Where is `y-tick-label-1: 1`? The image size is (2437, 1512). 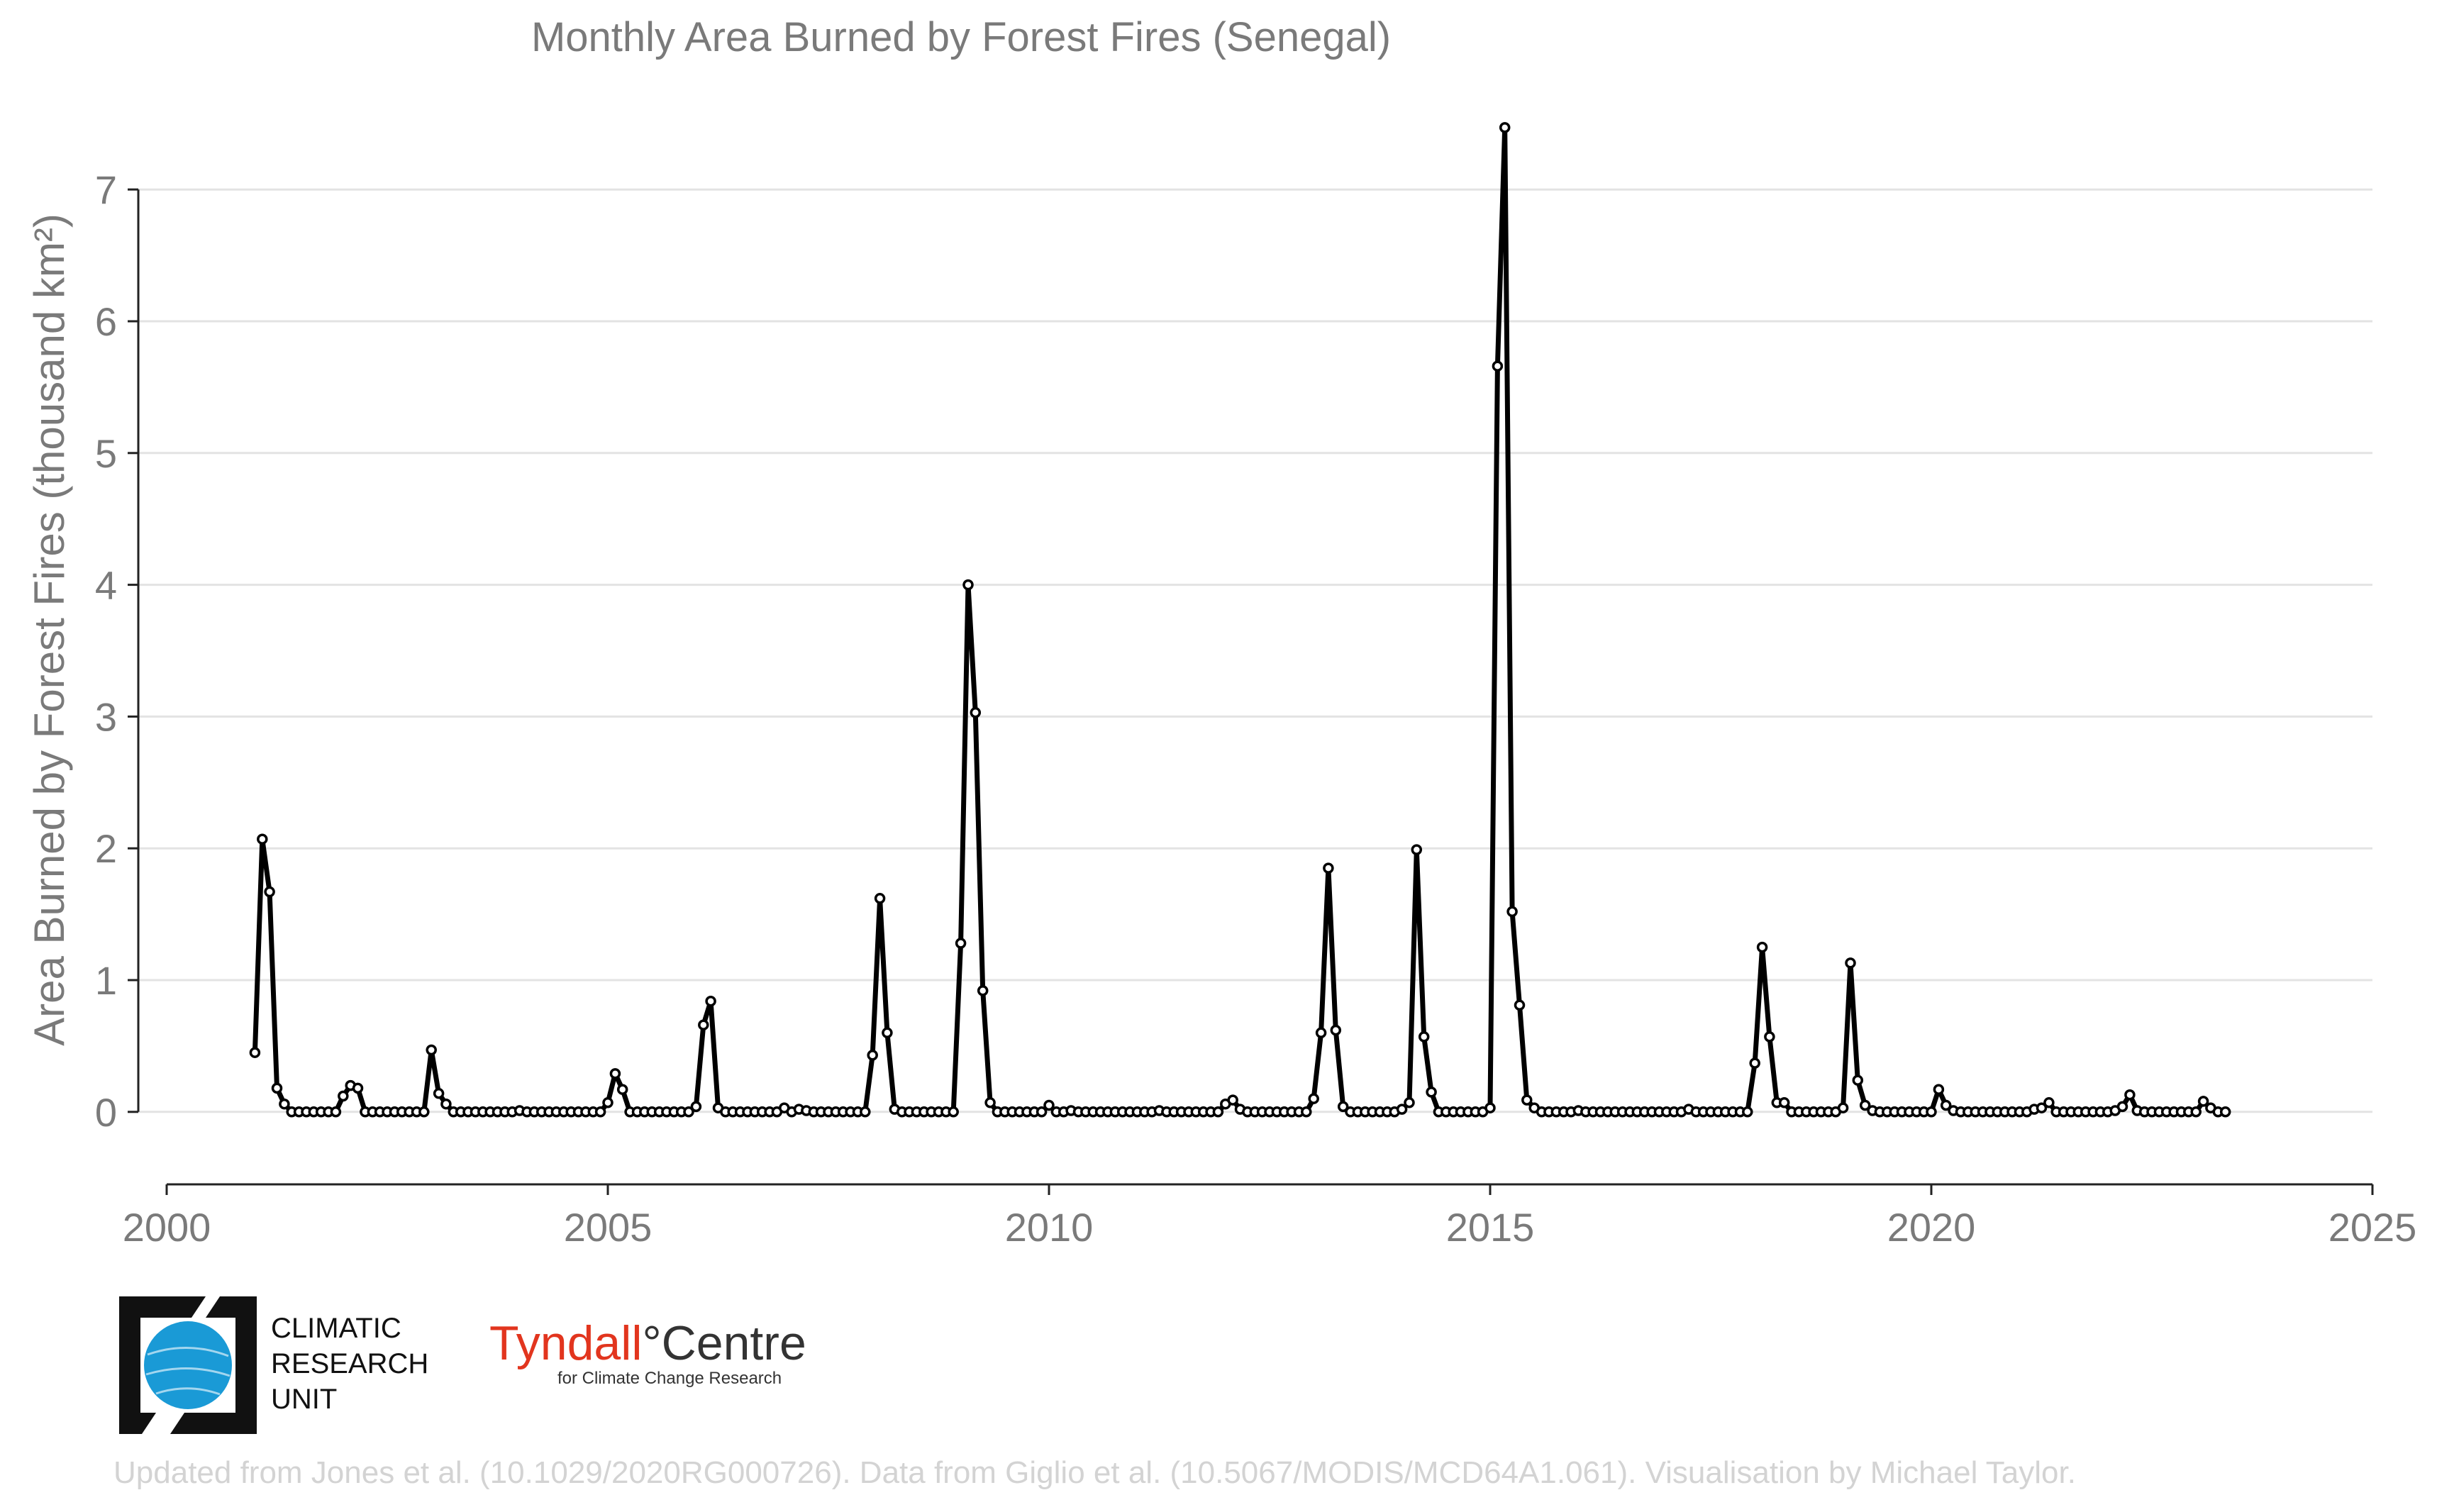
y-tick-label-1: 1 is located at coordinates (106, 980).